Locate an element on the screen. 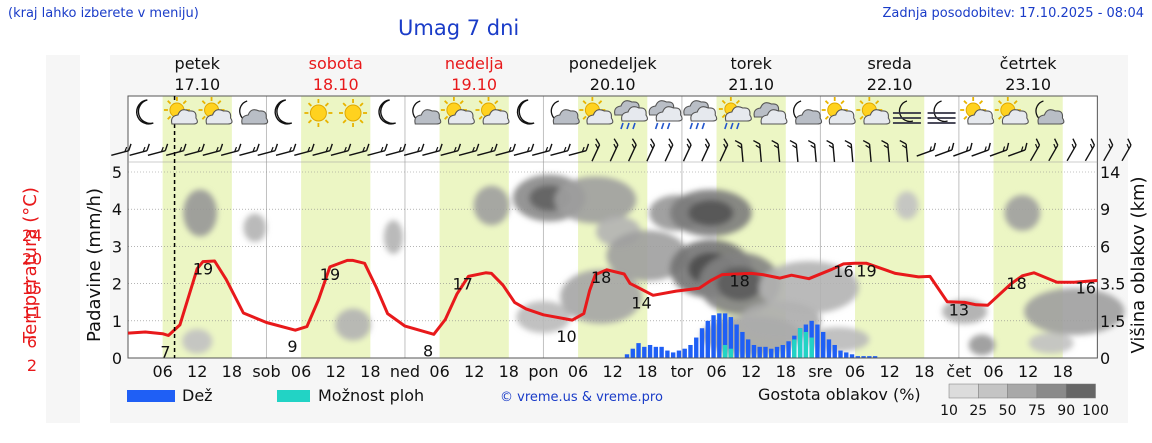 The width and height of the screenshot is (1152, 443). precip-tick: 4 is located at coordinates (117, 209).